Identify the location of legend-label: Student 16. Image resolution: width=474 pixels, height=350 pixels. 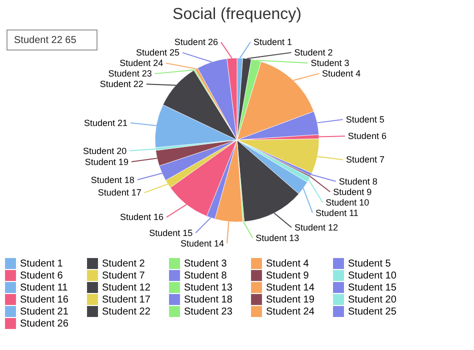
(44, 300).